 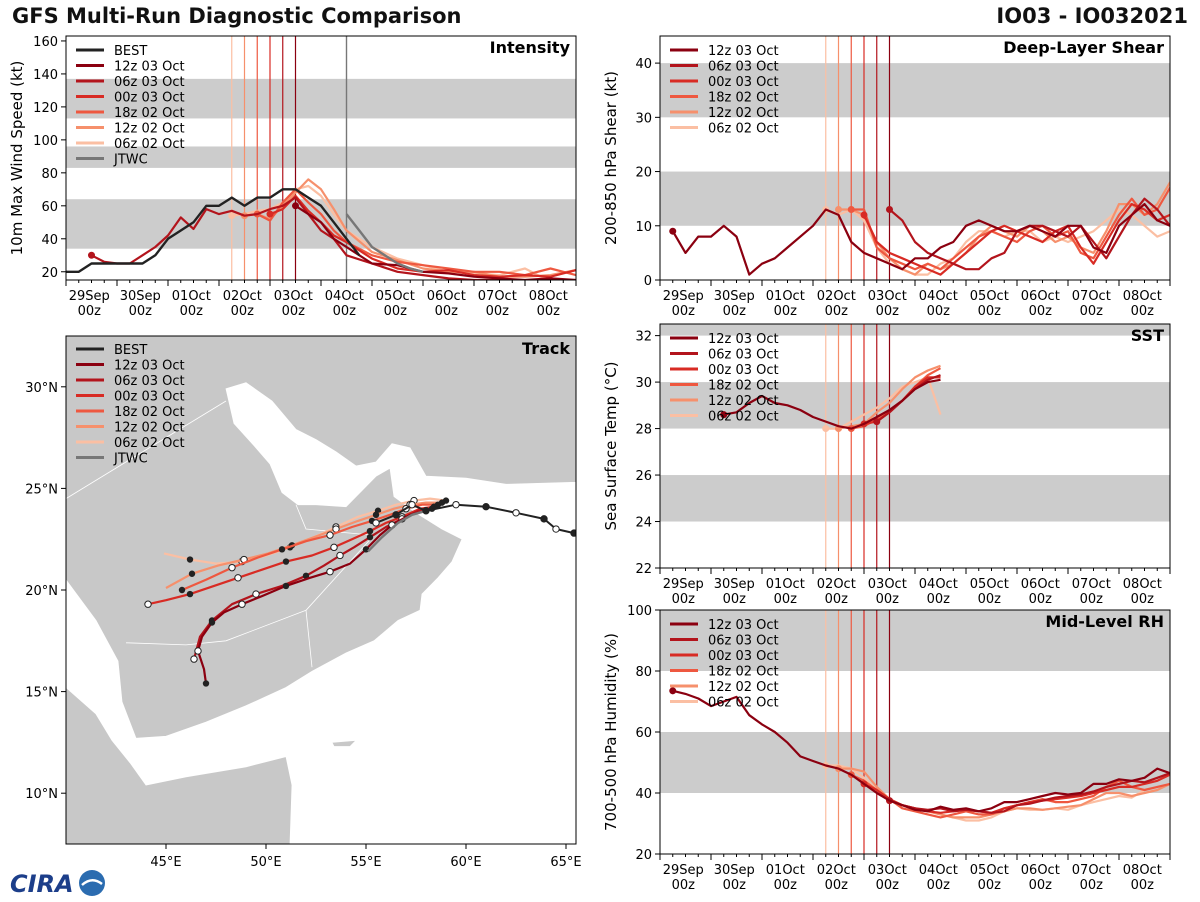 What do you see at coordinates (149, 67) in the screenshot?
I see `intensity-legend-label: 12z 03 Oct` at bounding box center [149, 67].